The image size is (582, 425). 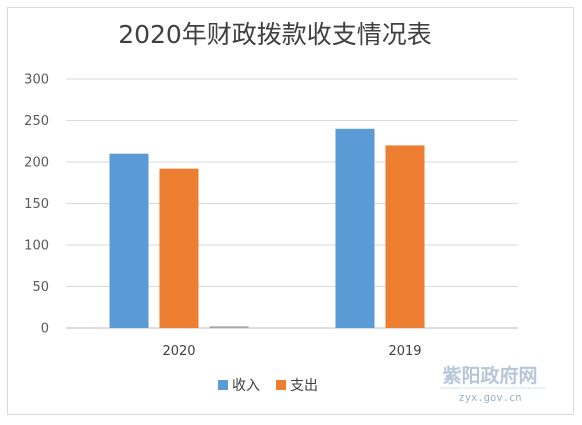 What do you see at coordinates (40, 287) in the screenshot?
I see `y-tick-label: 50` at bounding box center [40, 287].